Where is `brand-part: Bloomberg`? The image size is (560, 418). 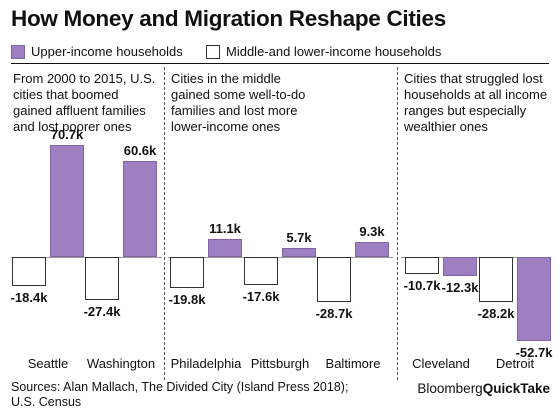
brand-part: Bloomberg is located at coordinates (450, 388).